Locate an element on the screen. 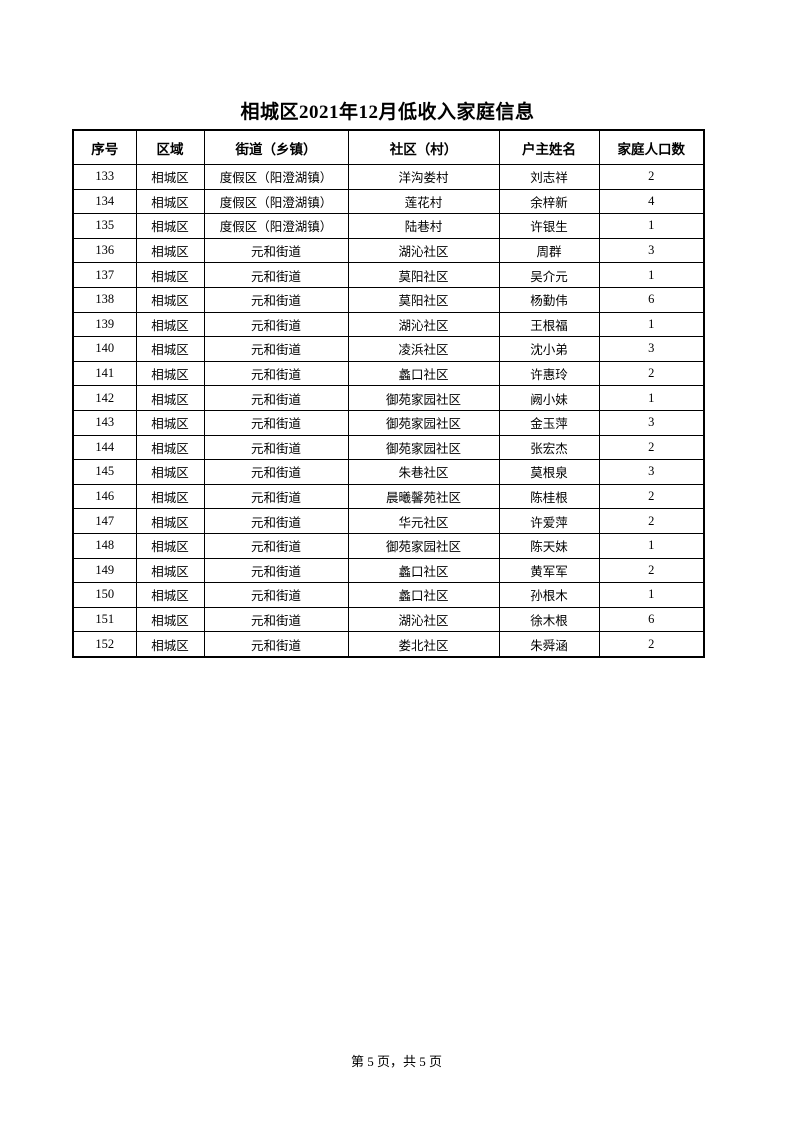  cell-householder-name: 刘志祥 is located at coordinates (549, 177).